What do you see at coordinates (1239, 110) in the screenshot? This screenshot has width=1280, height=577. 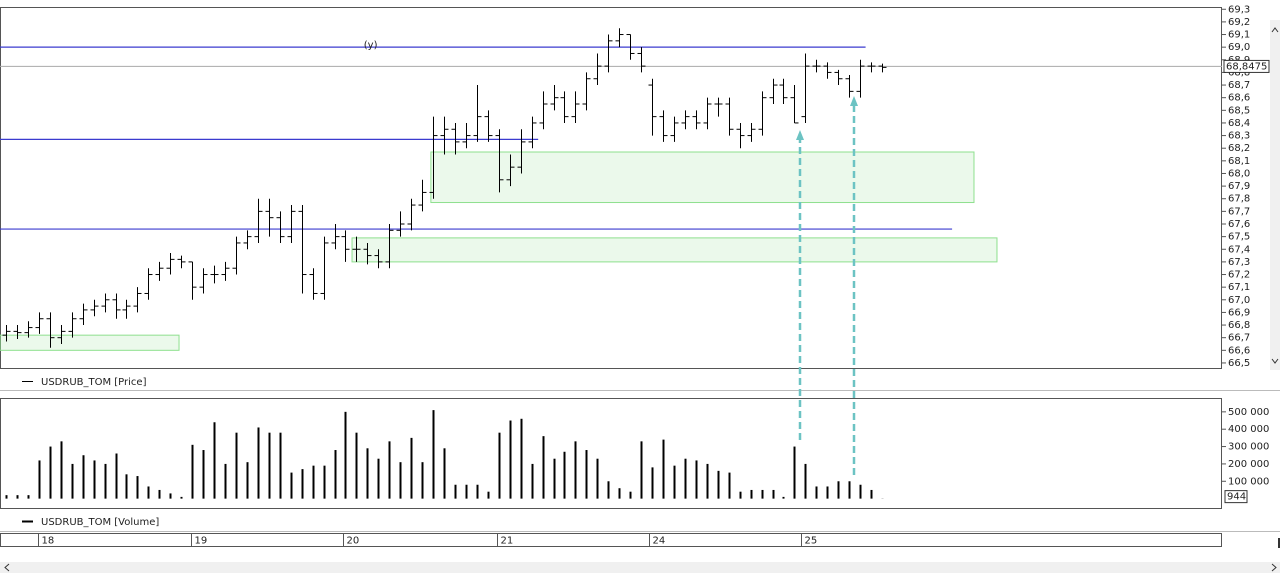 I see `y-tick-label: 68,5` at bounding box center [1239, 110].